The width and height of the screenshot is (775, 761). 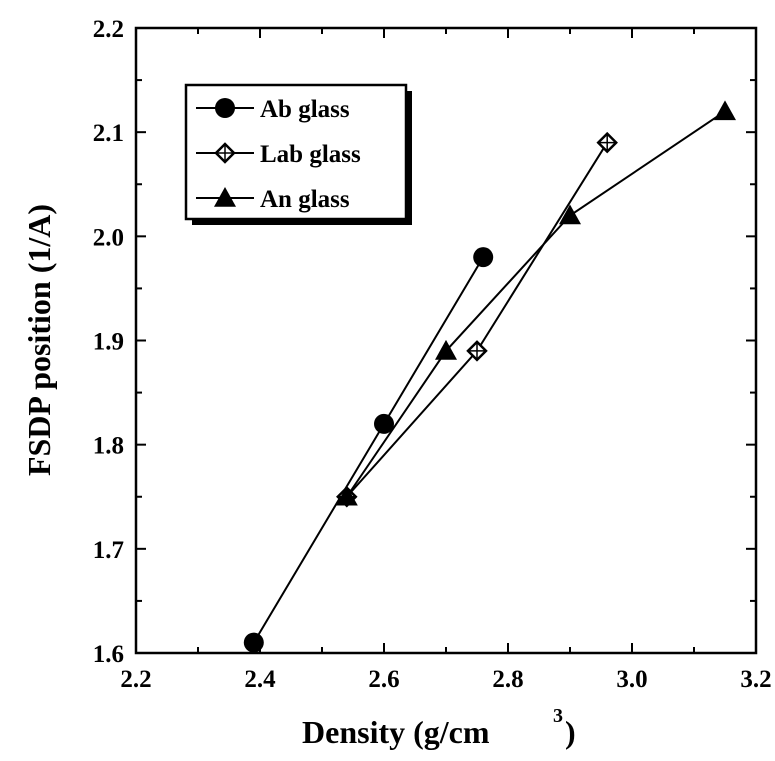 I want to click on y-tick-label: 2.2, so click(x=108, y=29).